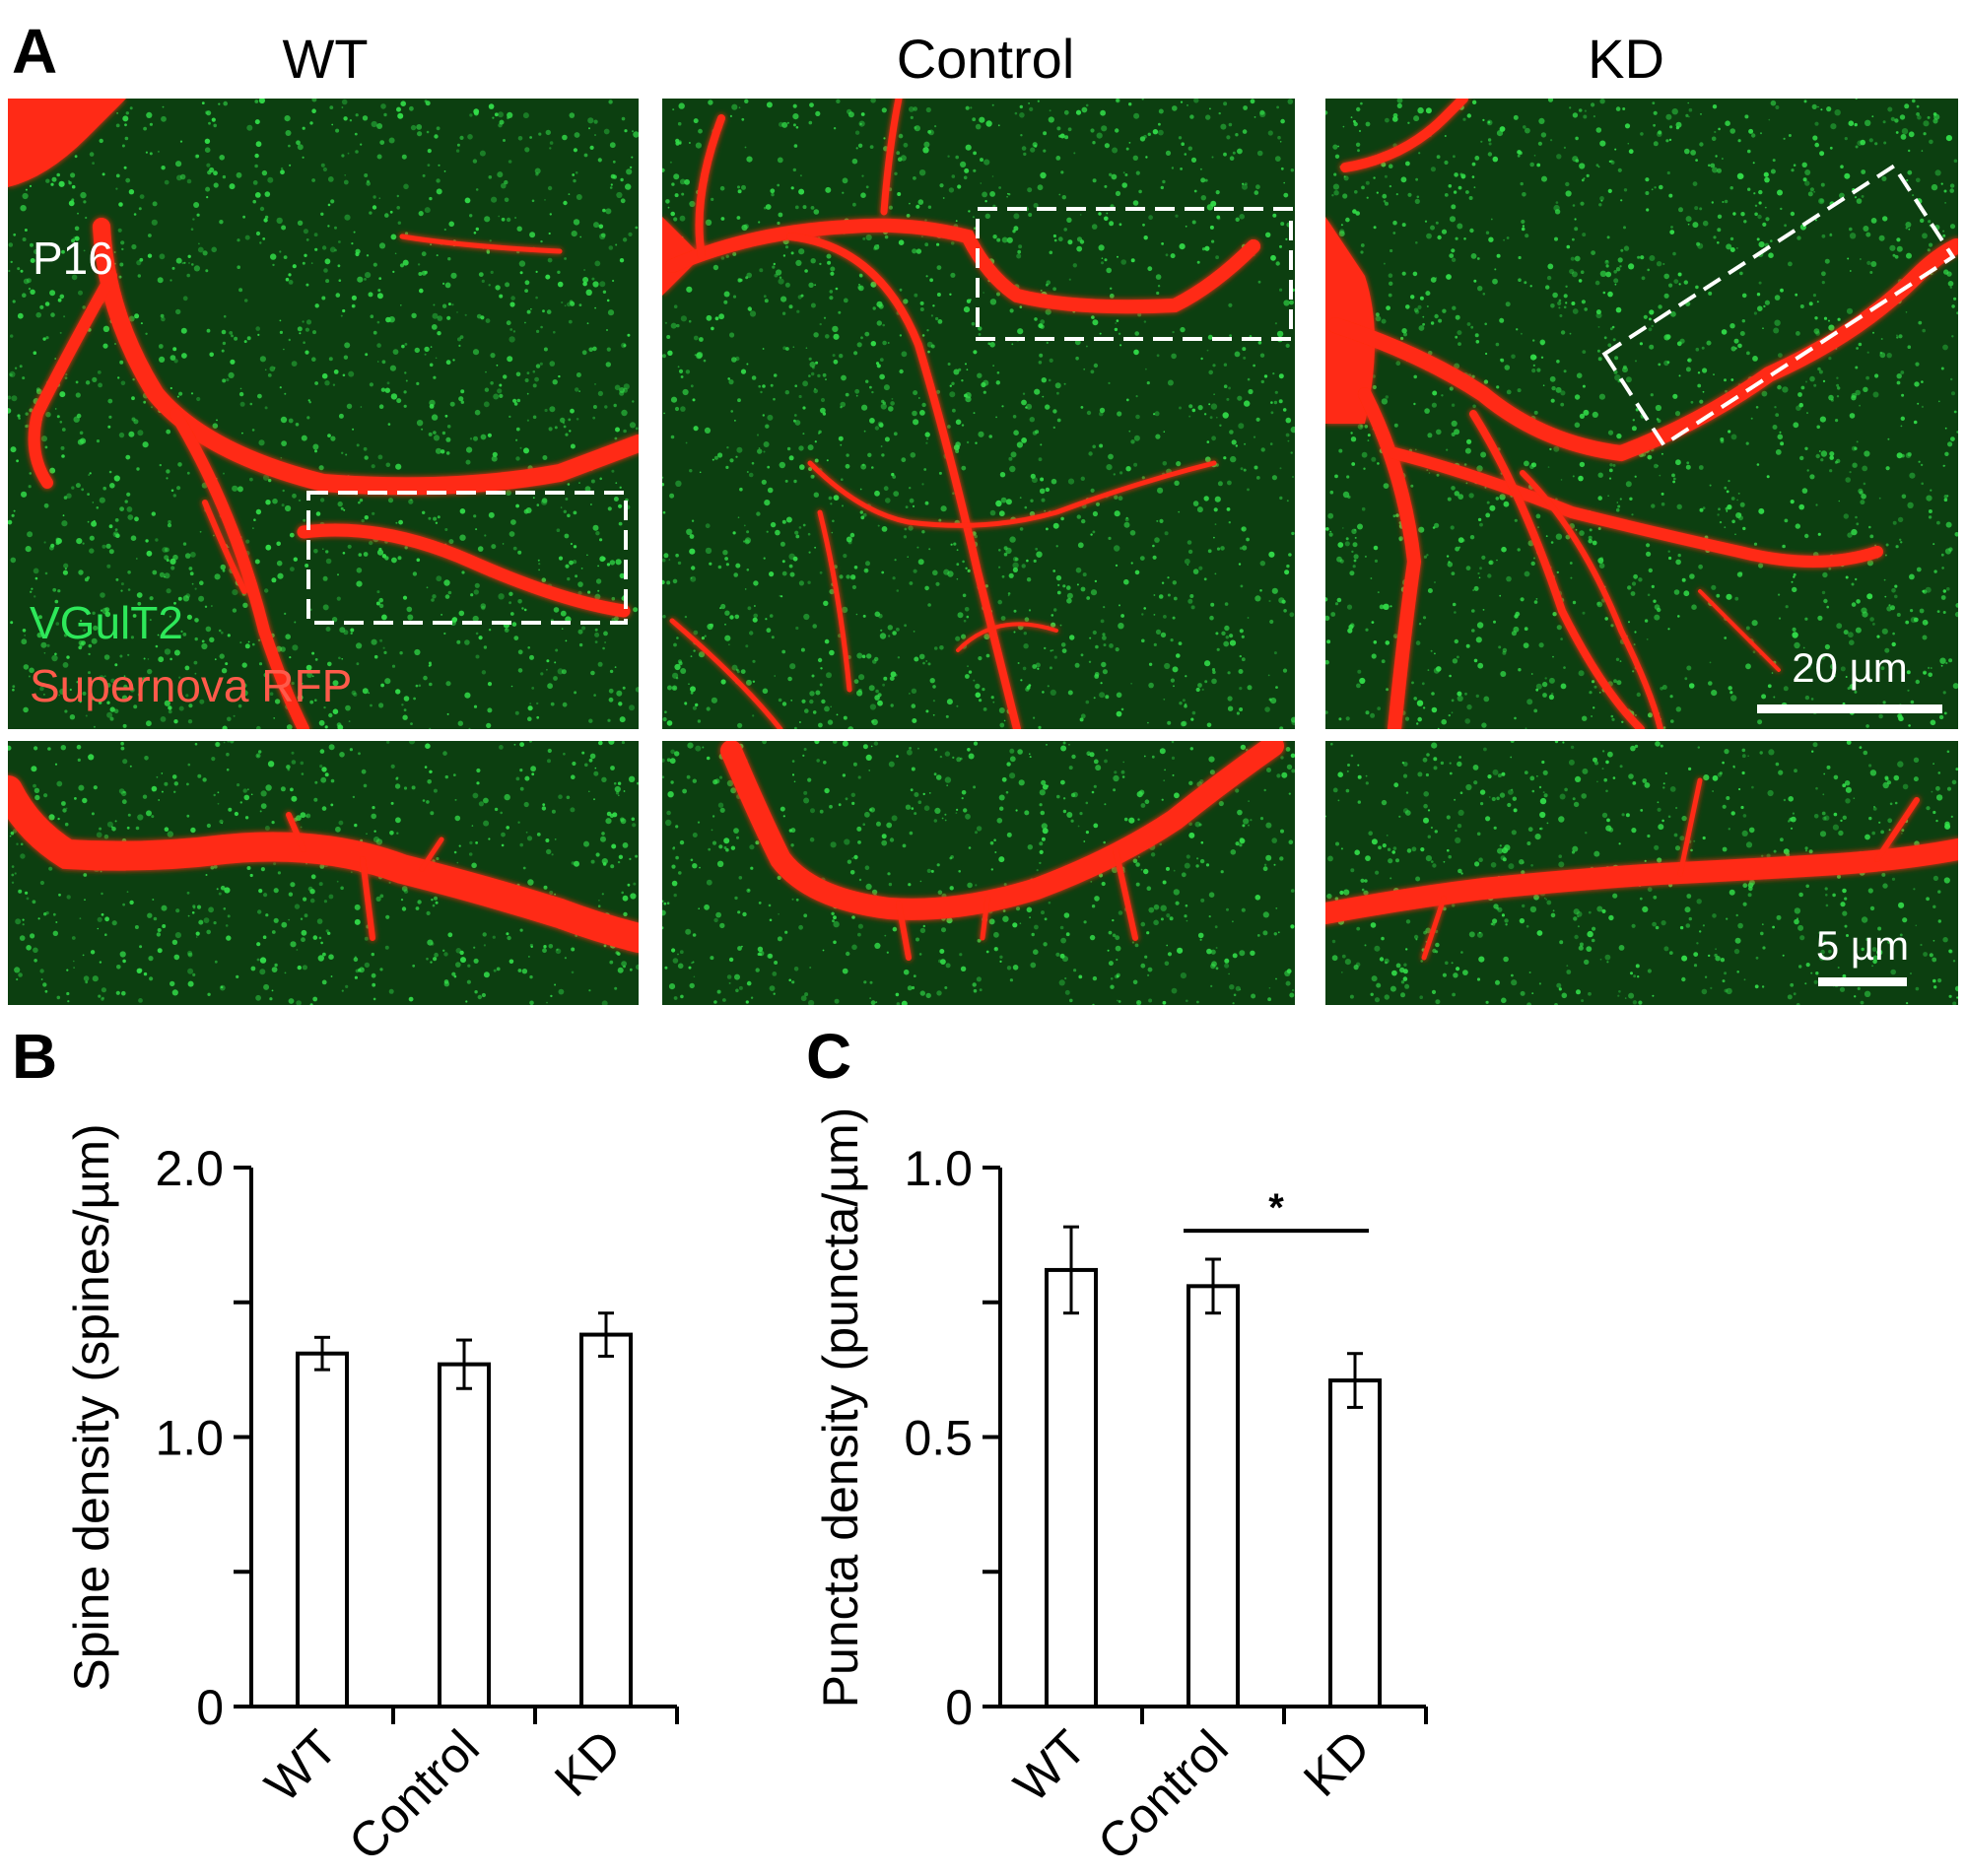  What do you see at coordinates (210, 1708) in the screenshot?
I see `spine-chart-y-tick-label: 0` at bounding box center [210, 1708].